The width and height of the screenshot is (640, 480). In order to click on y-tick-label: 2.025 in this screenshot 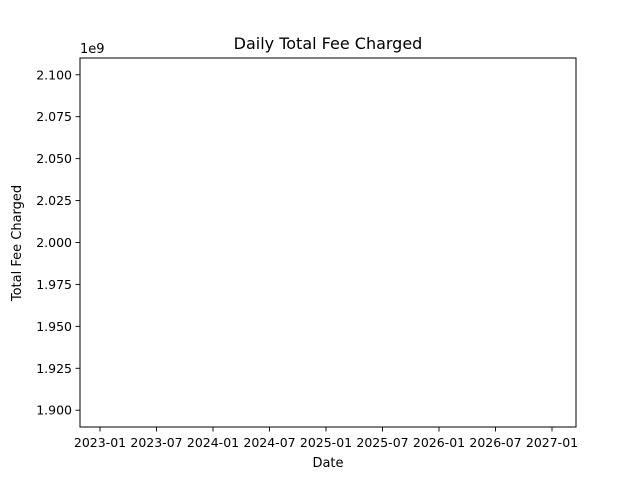, I will do `click(54, 200)`.